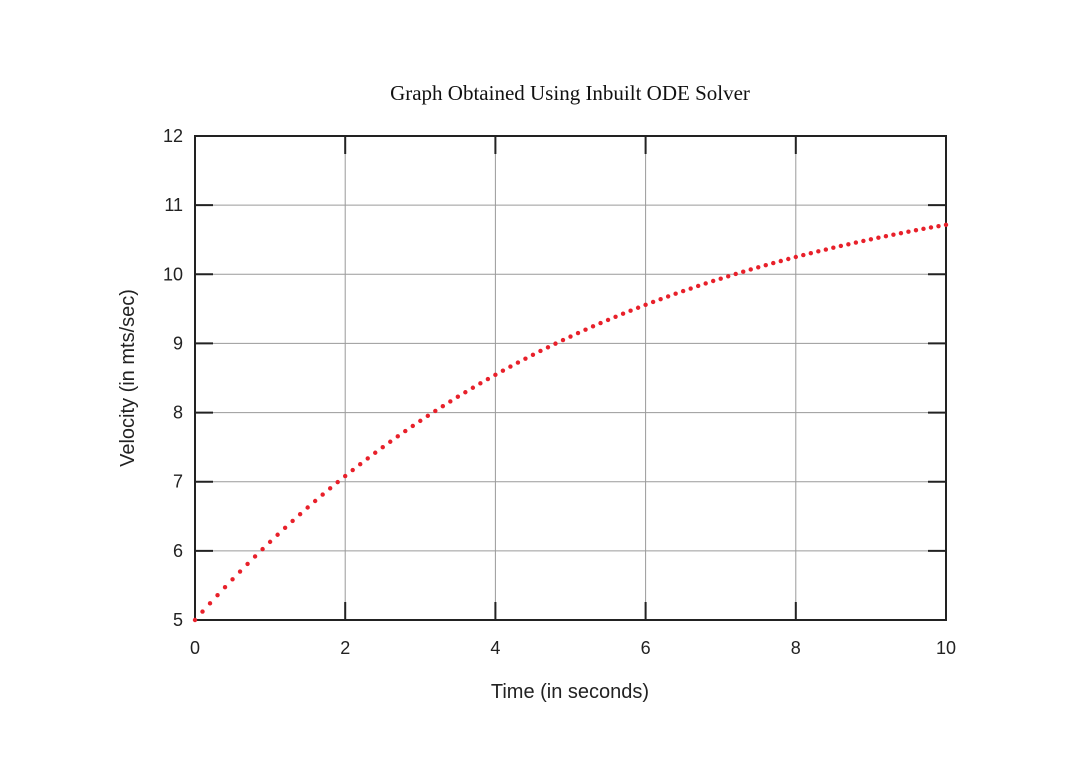 The width and height of the screenshot is (1078, 758). What do you see at coordinates (570, 93) in the screenshot?
I see `chart-title: Graph Obtained Using Inbuilt ODE Solver` at bounding box center [570, 93].